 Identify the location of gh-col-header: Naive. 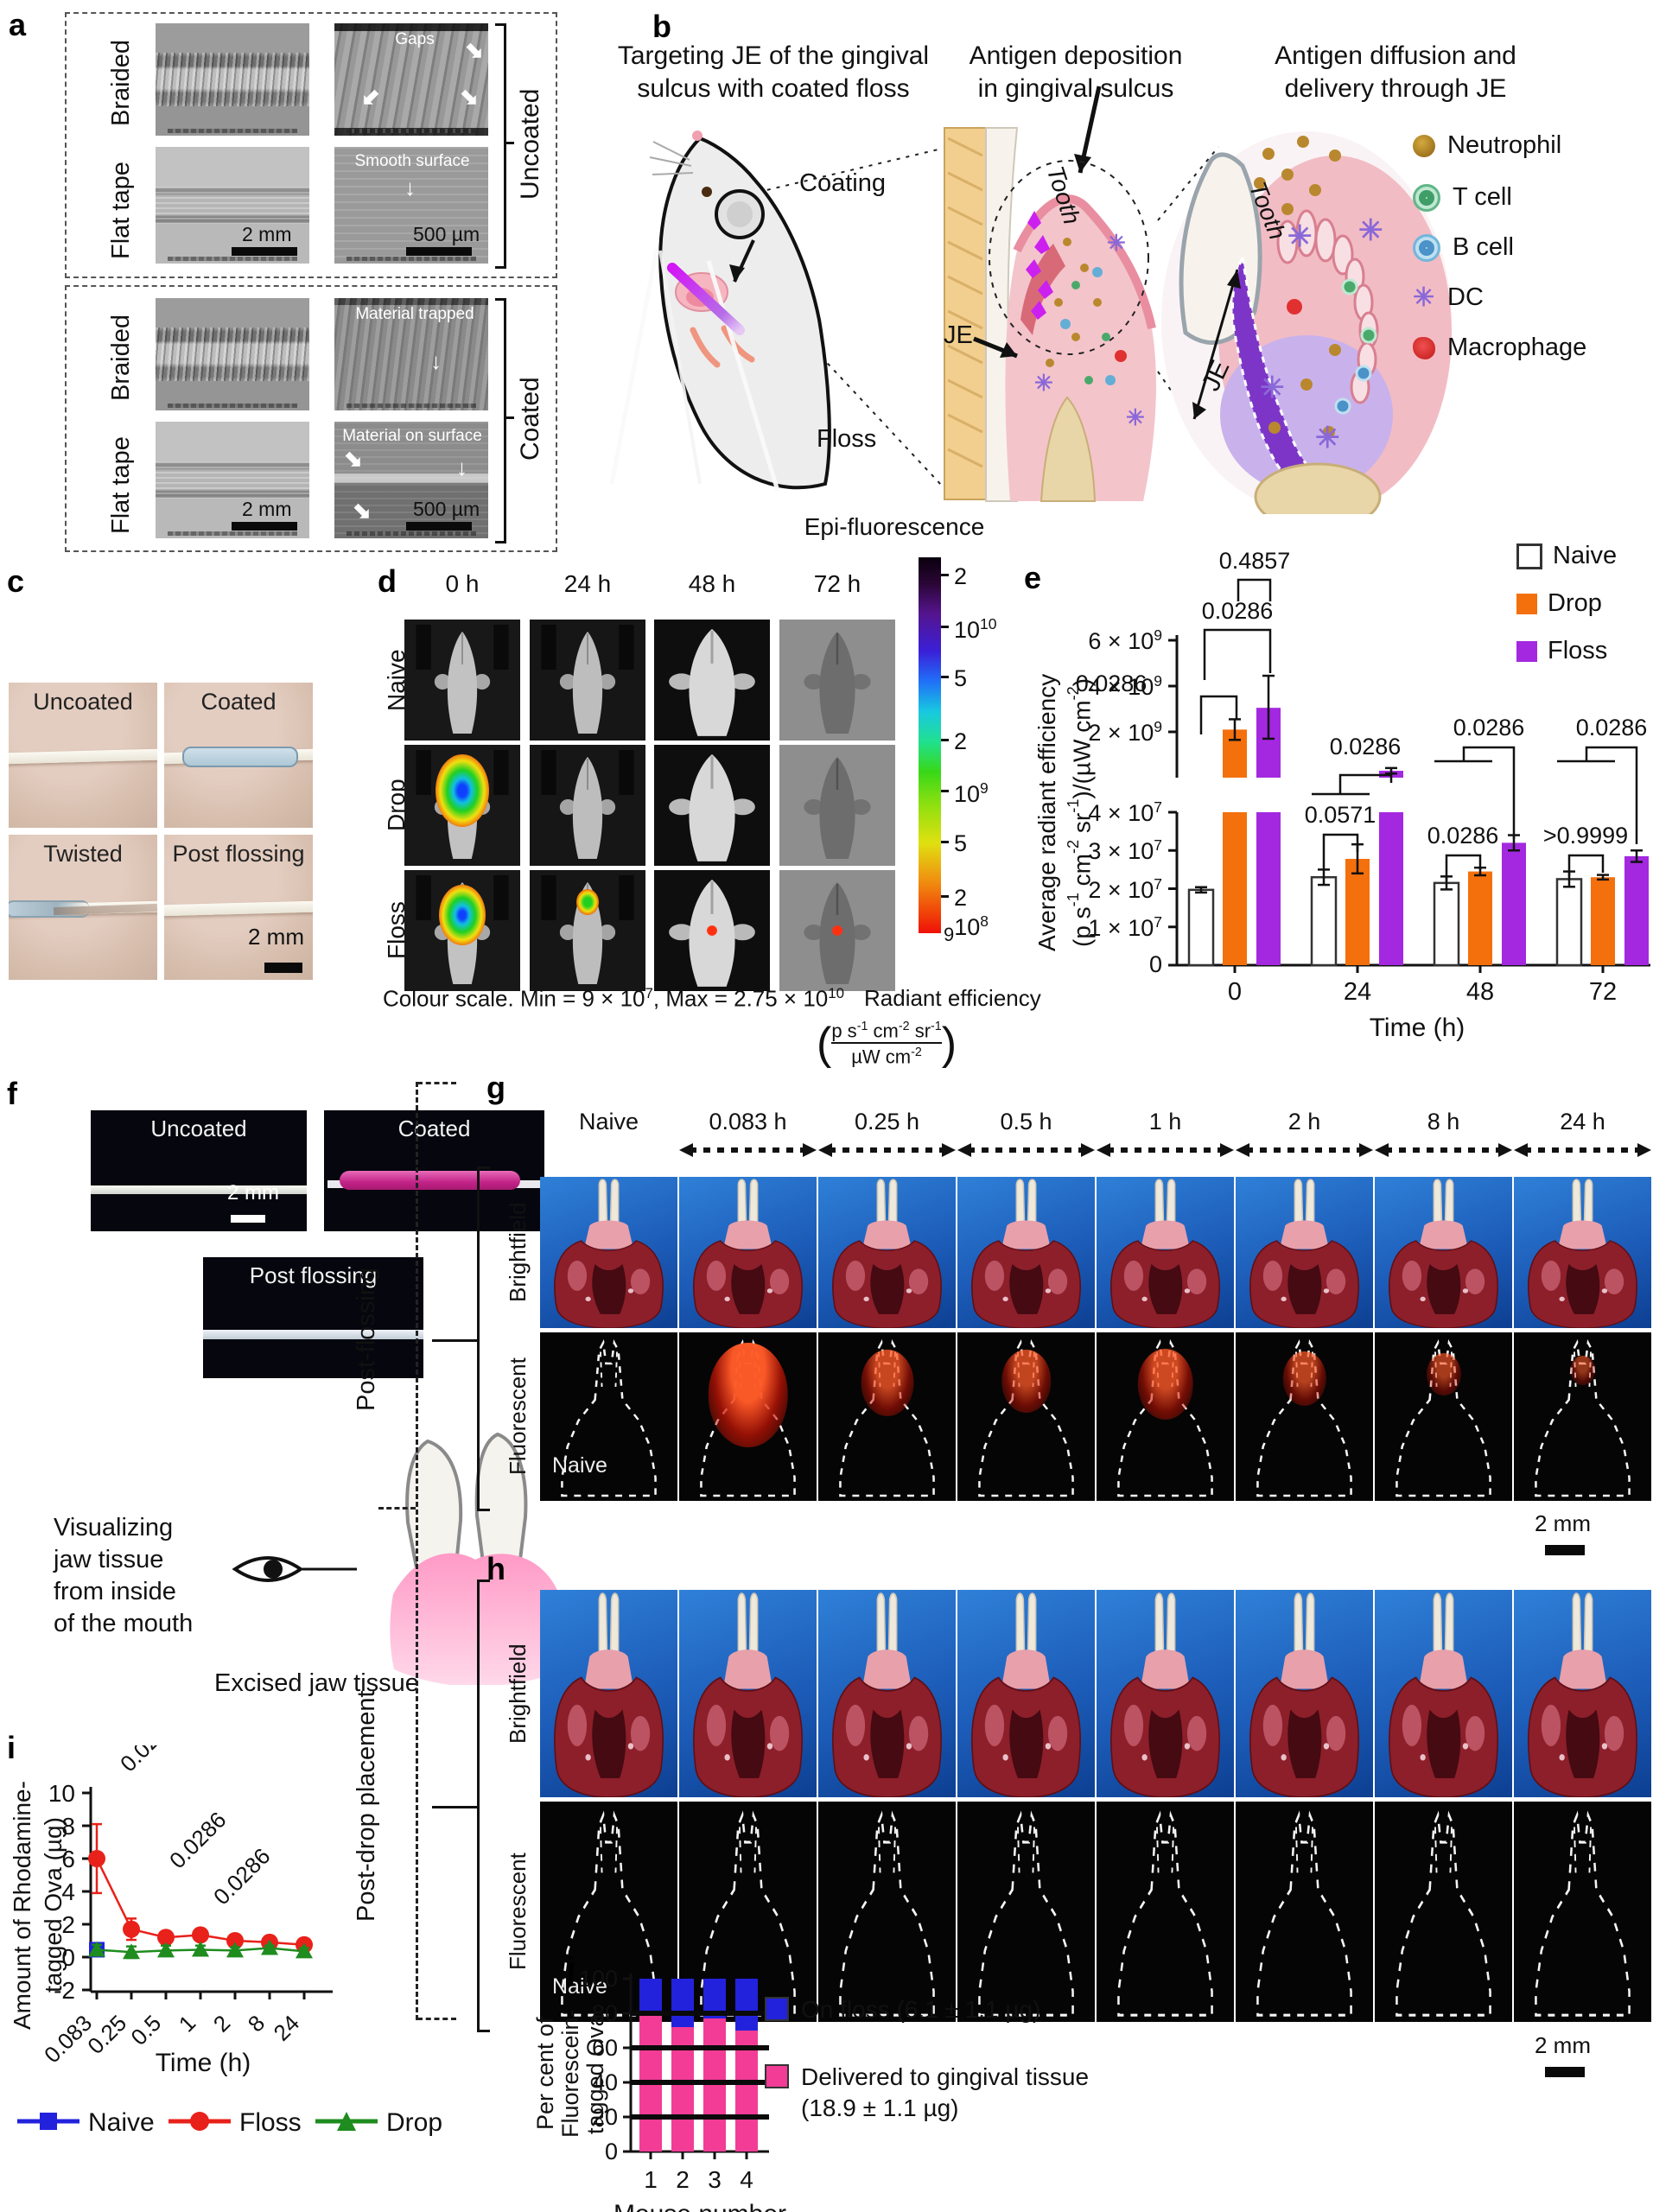
(608, 1122).